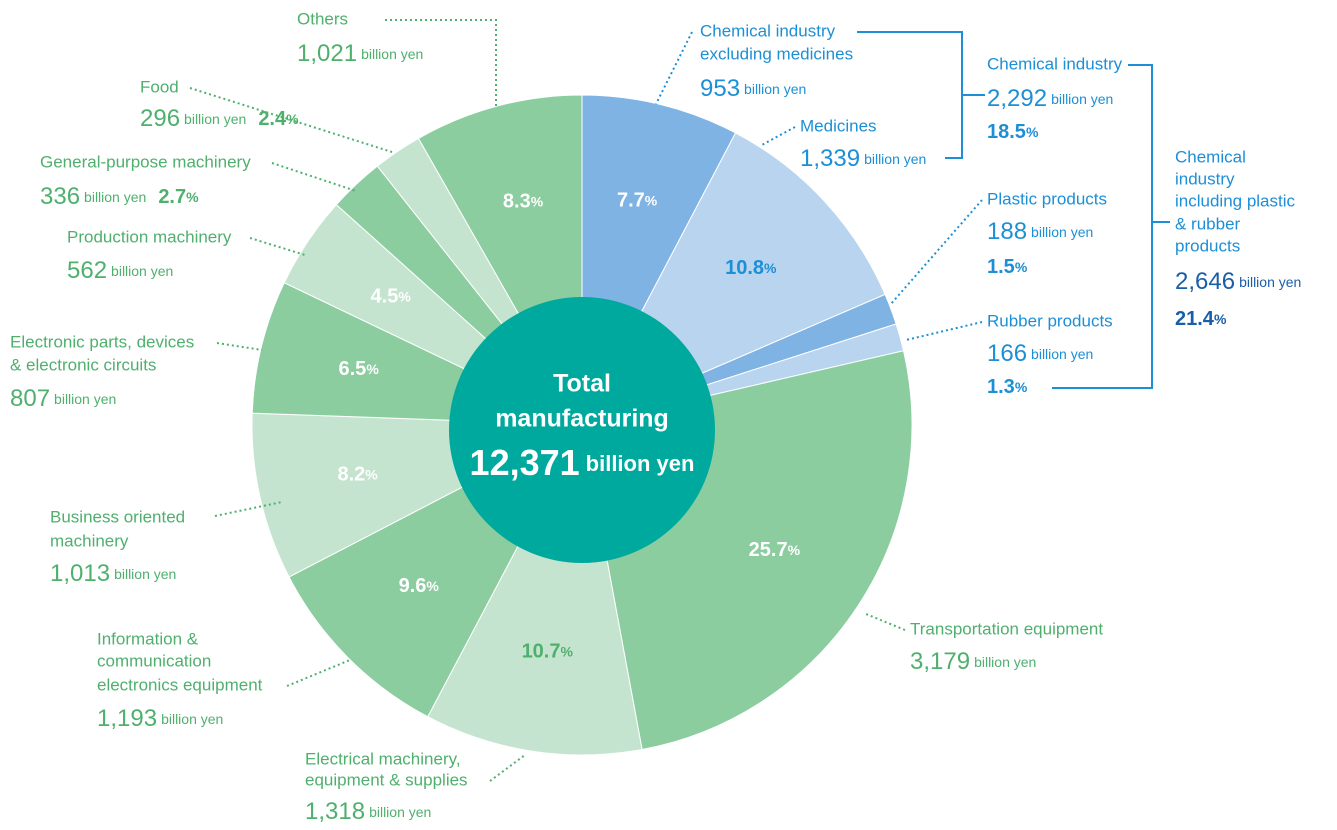  What do you see at coordinates (1006, 628) in the screenshot?
I see `slice-name: Transportation equipment` at bounding box center [1006, 628].